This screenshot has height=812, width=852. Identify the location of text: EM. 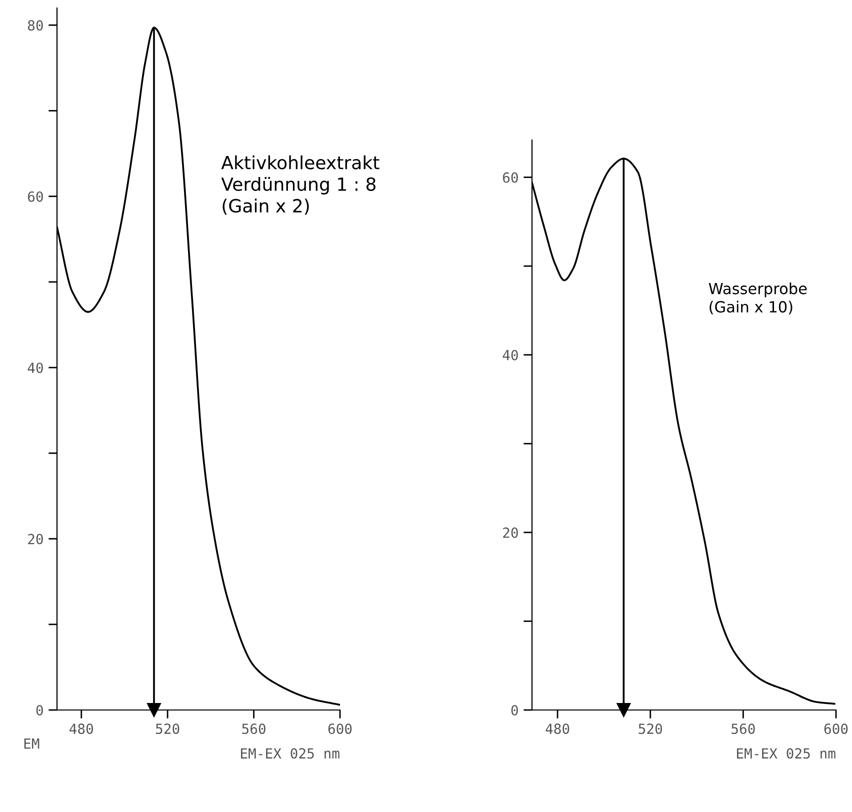
(32, 743).